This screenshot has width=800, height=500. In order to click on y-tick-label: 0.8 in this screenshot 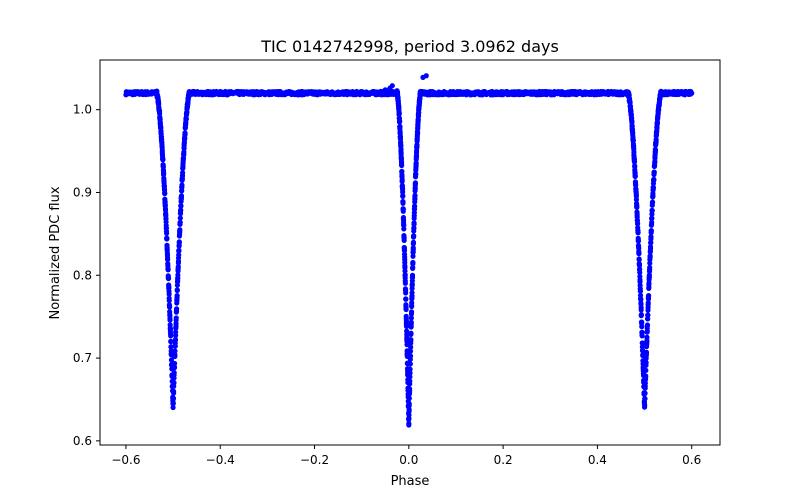, I will do `click(82, 275)`.